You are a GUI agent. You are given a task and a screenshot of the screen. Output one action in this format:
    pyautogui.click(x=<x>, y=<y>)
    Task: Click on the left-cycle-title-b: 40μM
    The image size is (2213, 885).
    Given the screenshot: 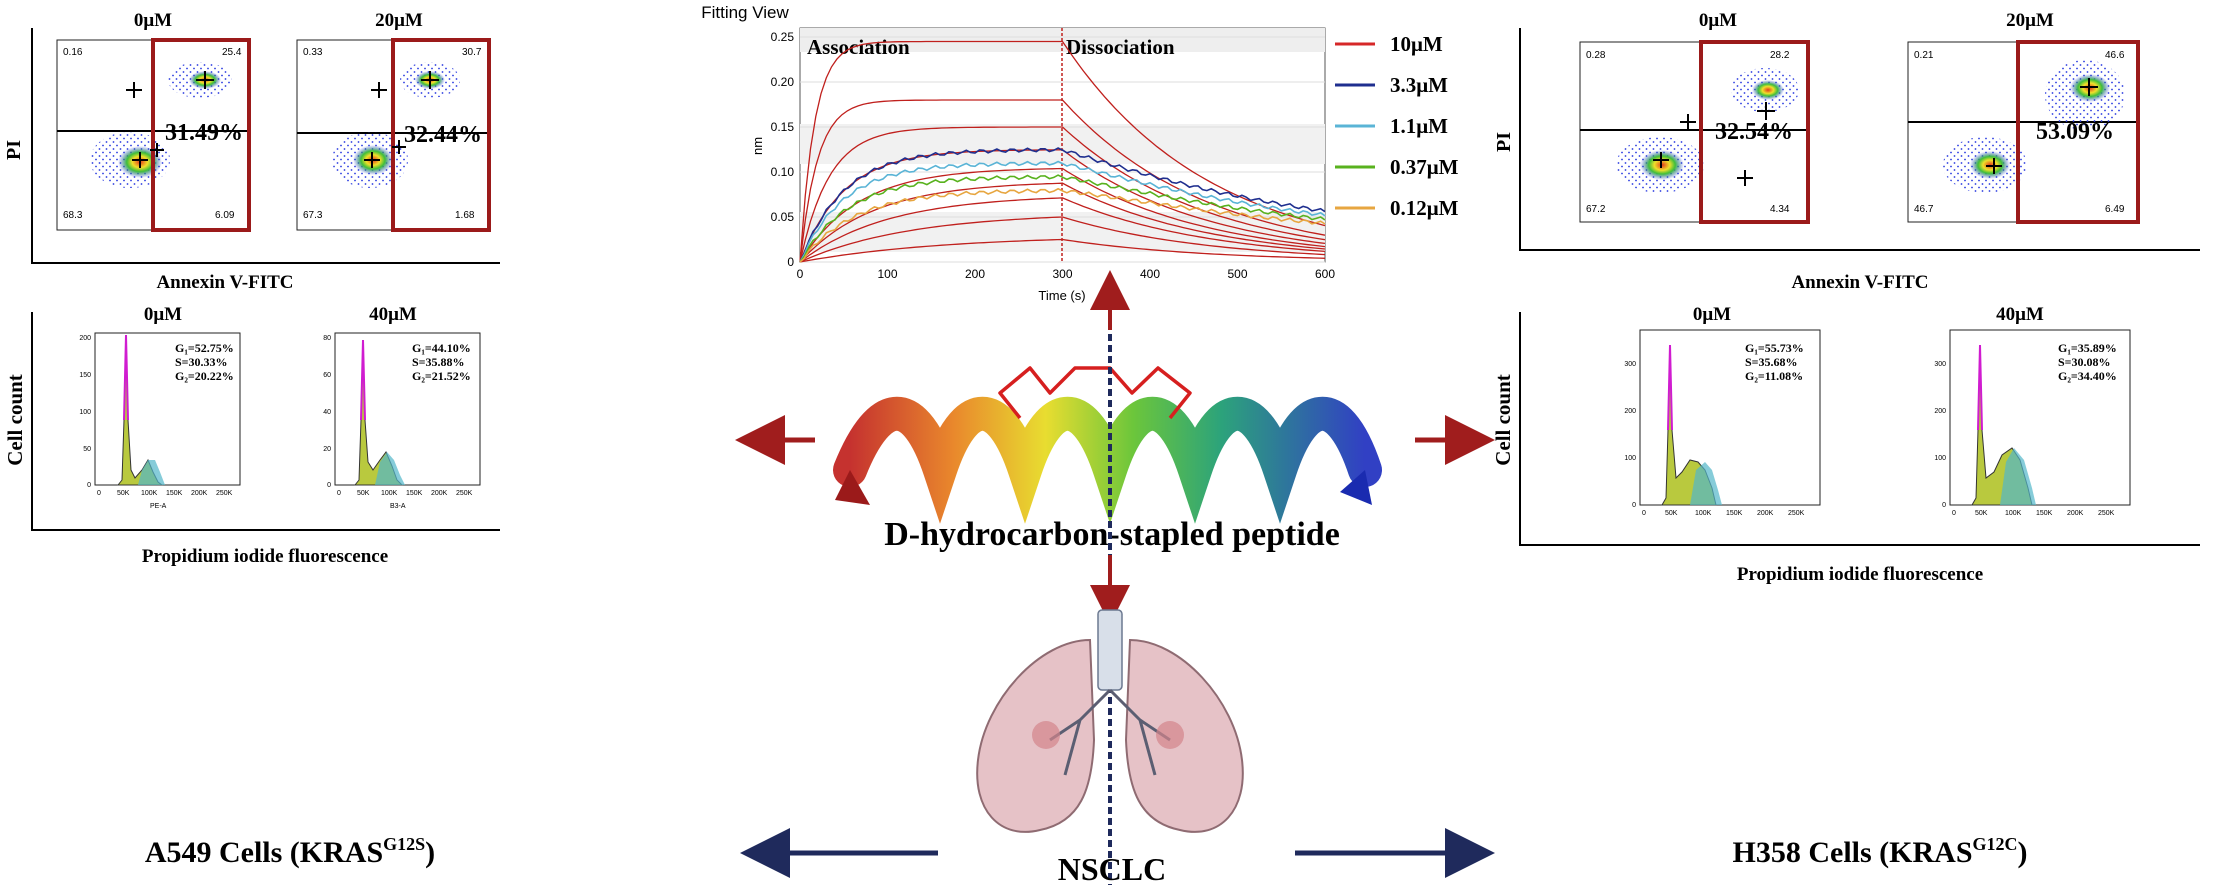 What is the action you would take?
    pyautogui.click(x=393, y=314)
    